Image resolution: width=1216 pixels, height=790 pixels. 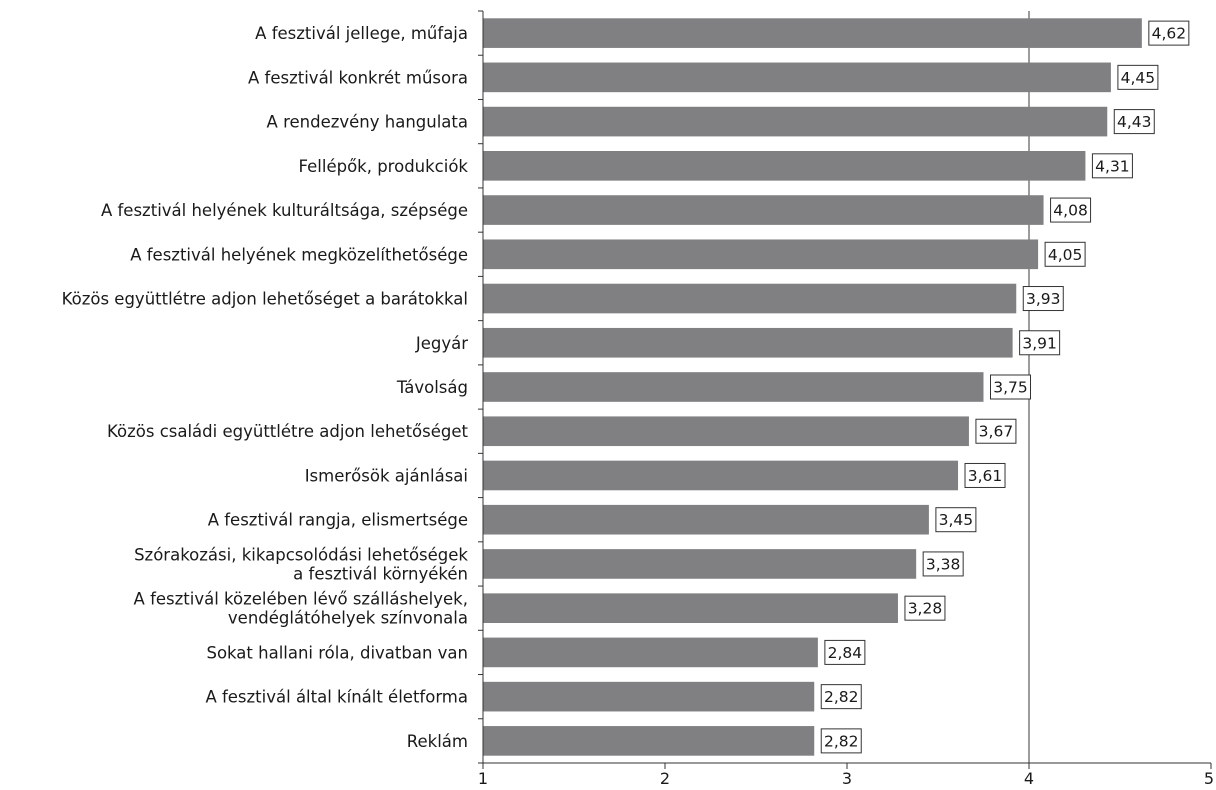 I want to click on value-label: 3,28, so click(x=925, y=609).